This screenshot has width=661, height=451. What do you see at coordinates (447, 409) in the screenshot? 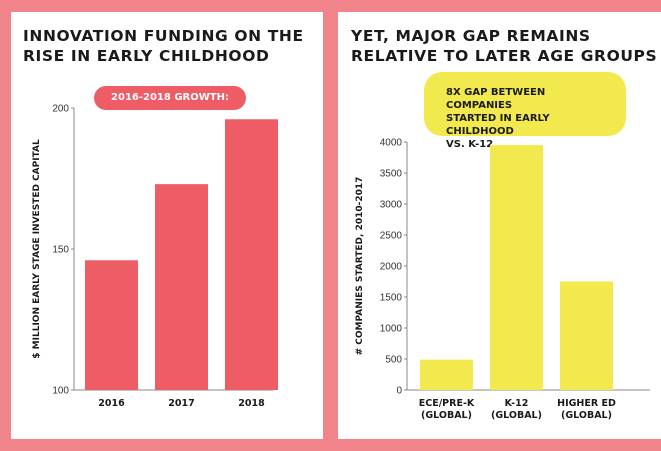
I see `x-category-label: ECE/PRE-K (GLOBAL)` at bounding box center [447, 409].